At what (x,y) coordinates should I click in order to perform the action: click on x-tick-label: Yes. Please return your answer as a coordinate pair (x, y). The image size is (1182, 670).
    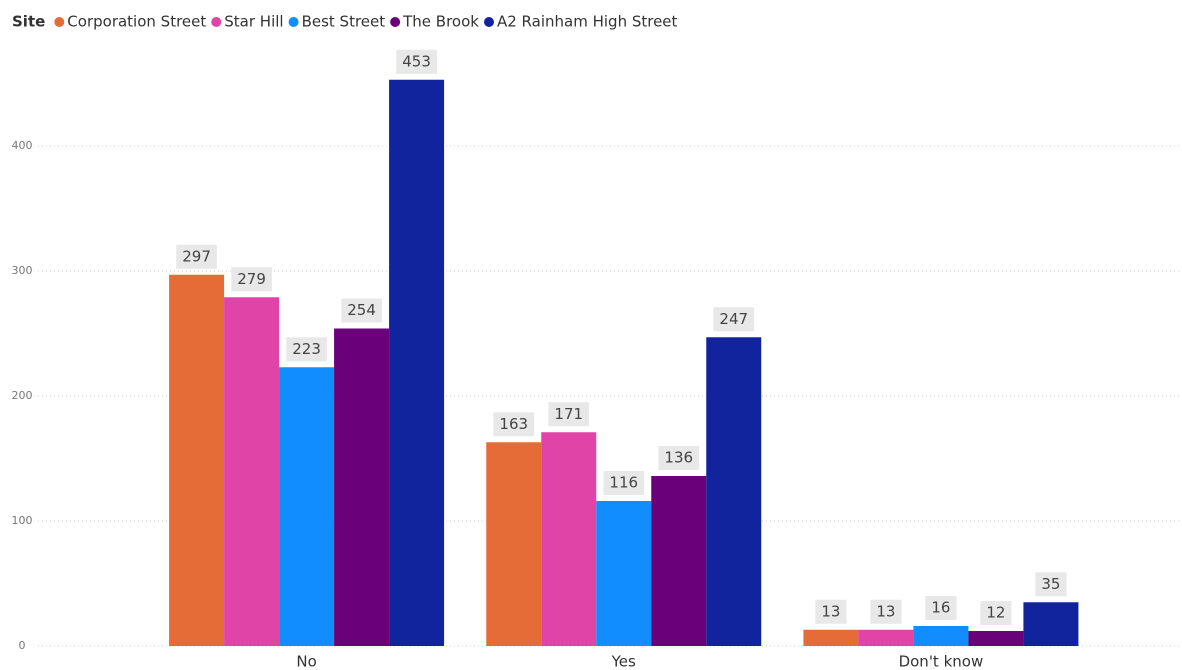
    Looking at the image, I should click on (623, 661).